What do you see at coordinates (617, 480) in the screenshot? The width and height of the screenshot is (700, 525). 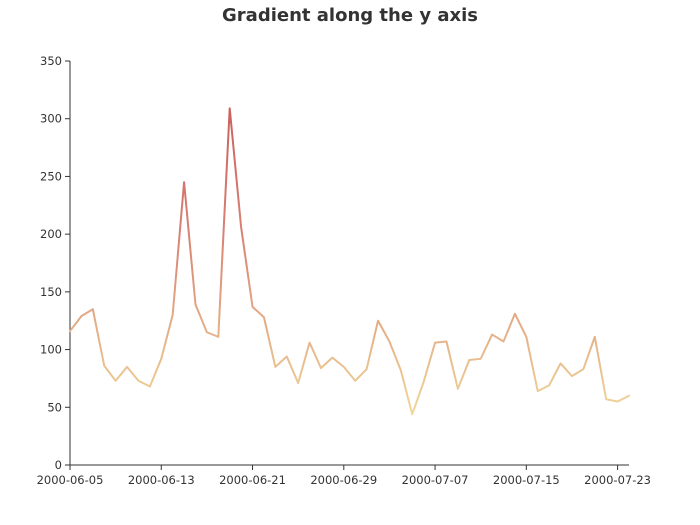 I see `x-tick-label: 2000-07-23` at bounding box center [617, 480].